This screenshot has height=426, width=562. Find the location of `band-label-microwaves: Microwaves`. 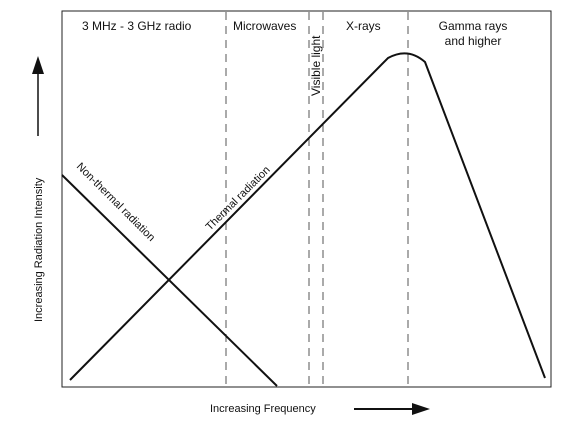

band-label-microwaves: Microwaves is located at coordinates (264, 26).